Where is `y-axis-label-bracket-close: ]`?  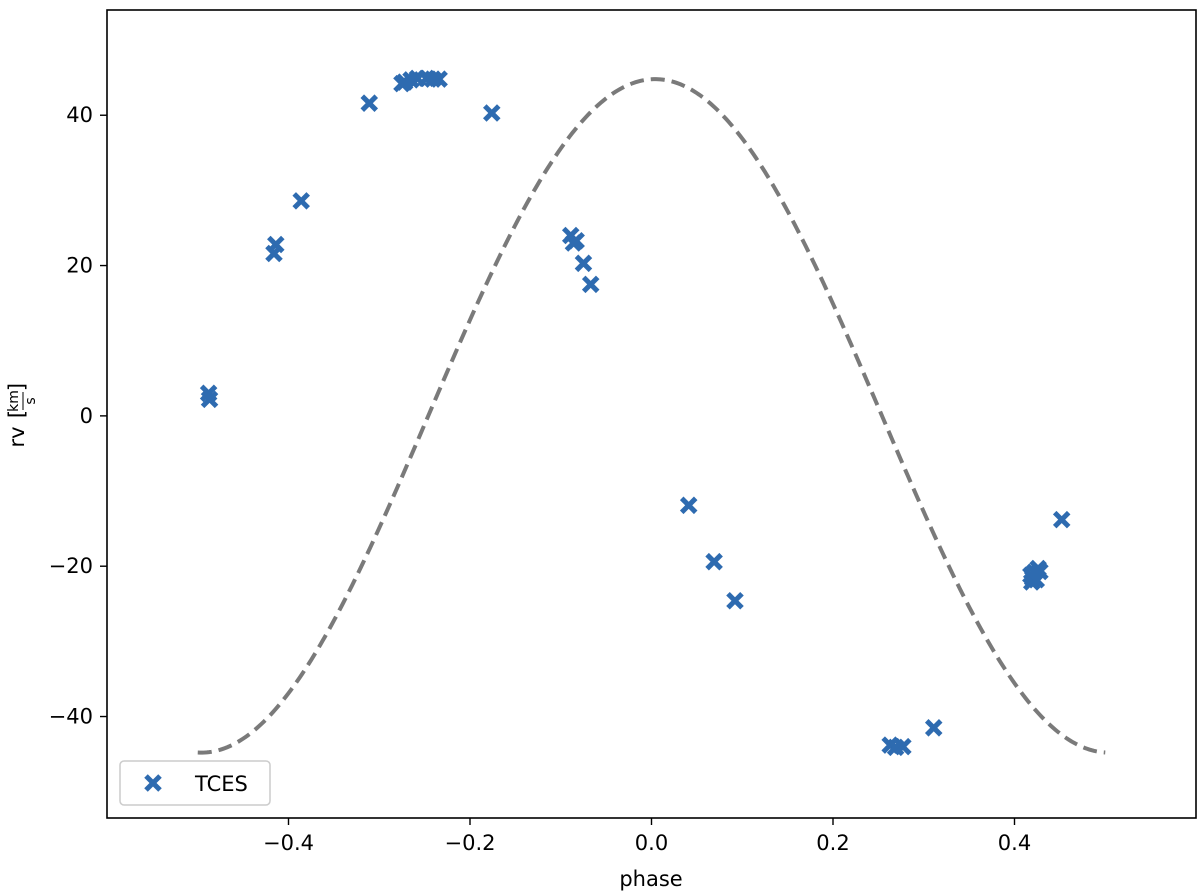
y-axis-label-bracket-close: ] is located at coordinates (17, 387).